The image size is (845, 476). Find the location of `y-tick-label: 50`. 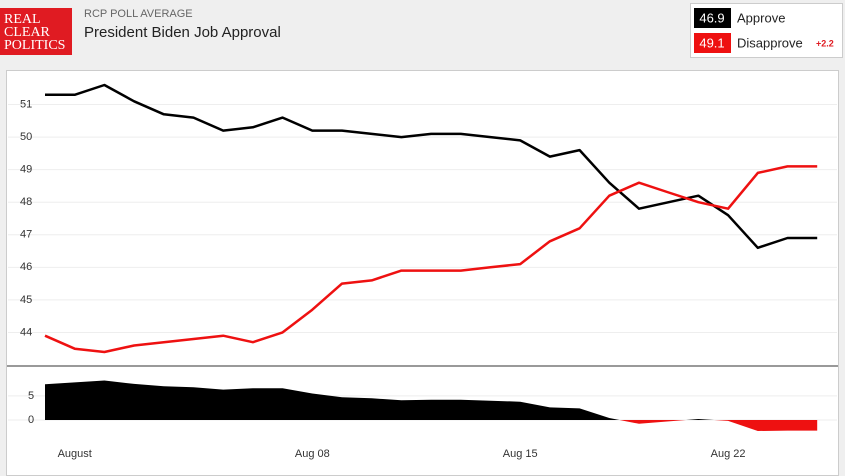

y-tick-label: 50 is located at coordinates (26, 137).